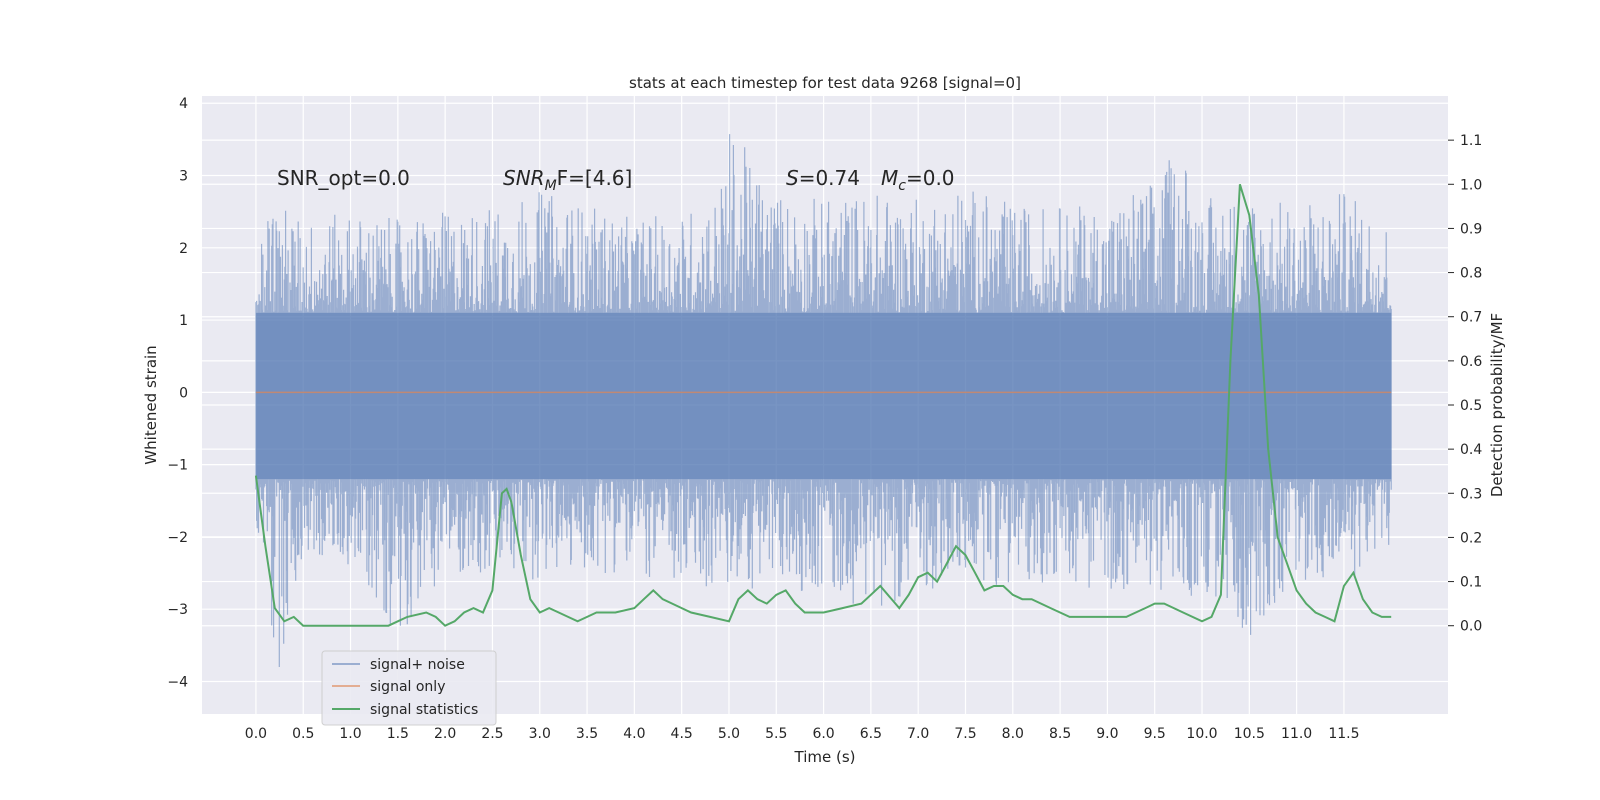 The height and width of the screenshot is (800, 1600). What do you see at coordinates (183, 177) in the screenshot?
I see `y-left-tick-label-1: 3` at bounding box center [183, 177].